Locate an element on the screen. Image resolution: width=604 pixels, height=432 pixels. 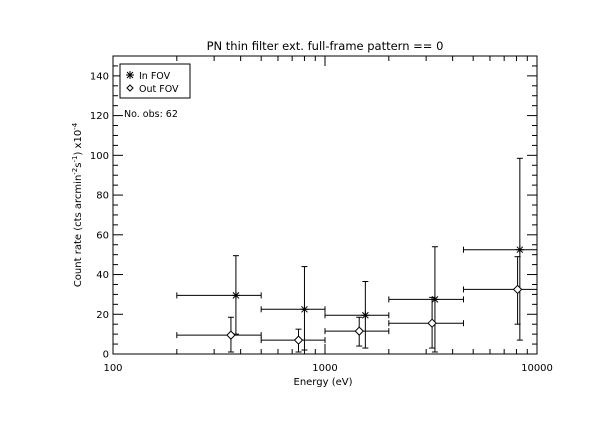
y-tick-label: 80 is located at coordinates (102, 196).